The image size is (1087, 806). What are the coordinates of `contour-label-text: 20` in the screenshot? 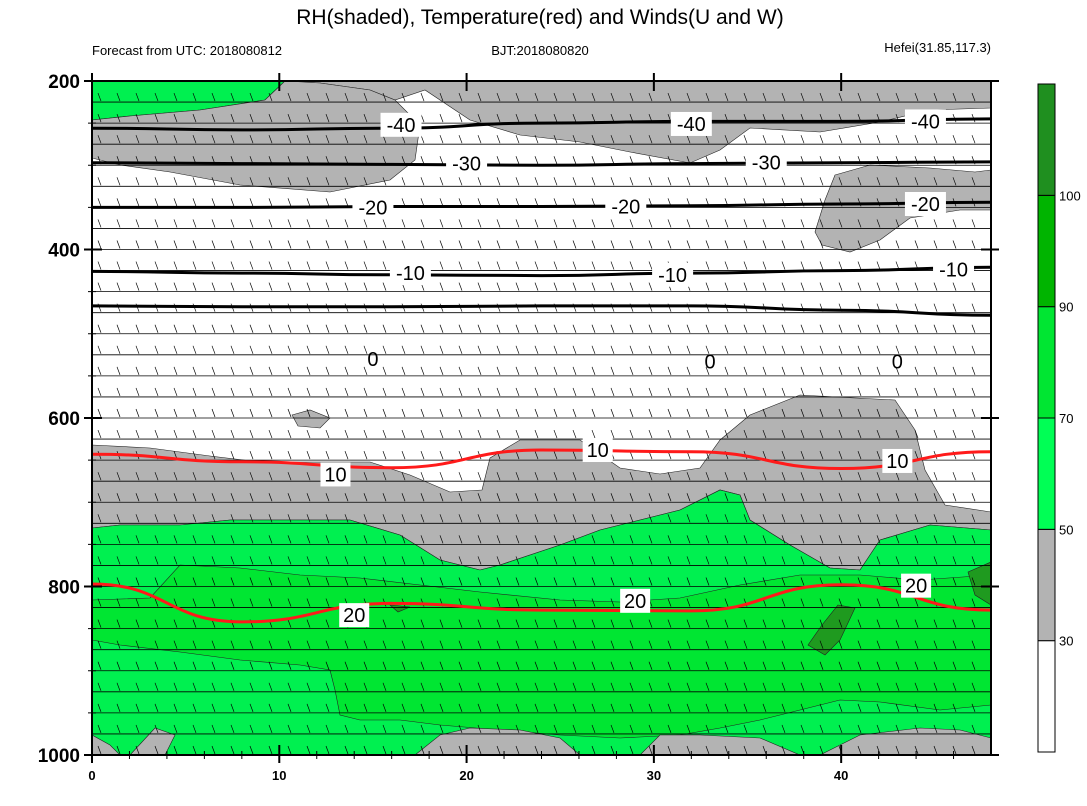 It's located at (635, 602).